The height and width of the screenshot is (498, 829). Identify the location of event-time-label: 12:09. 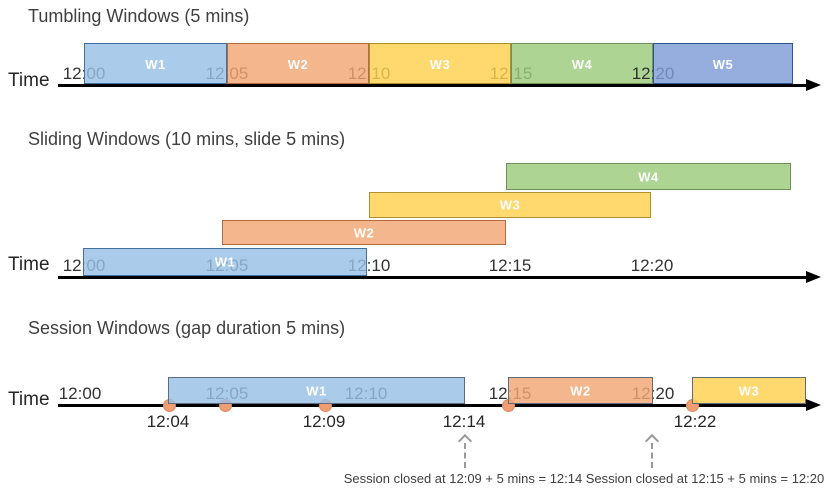
(324, 421).